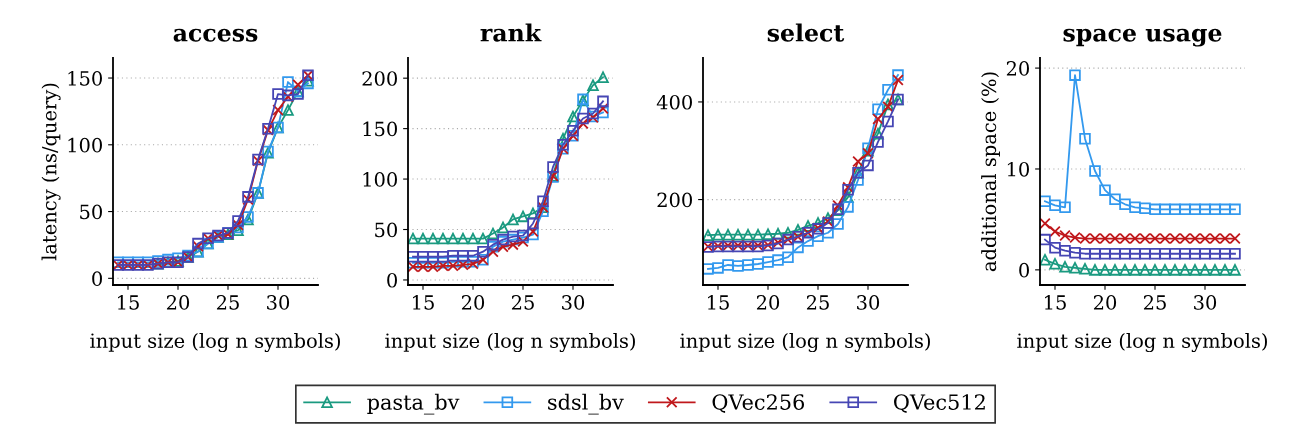 The image size is (1291, 427). I want to click on y-tick-label: 100, so click(380, 179).